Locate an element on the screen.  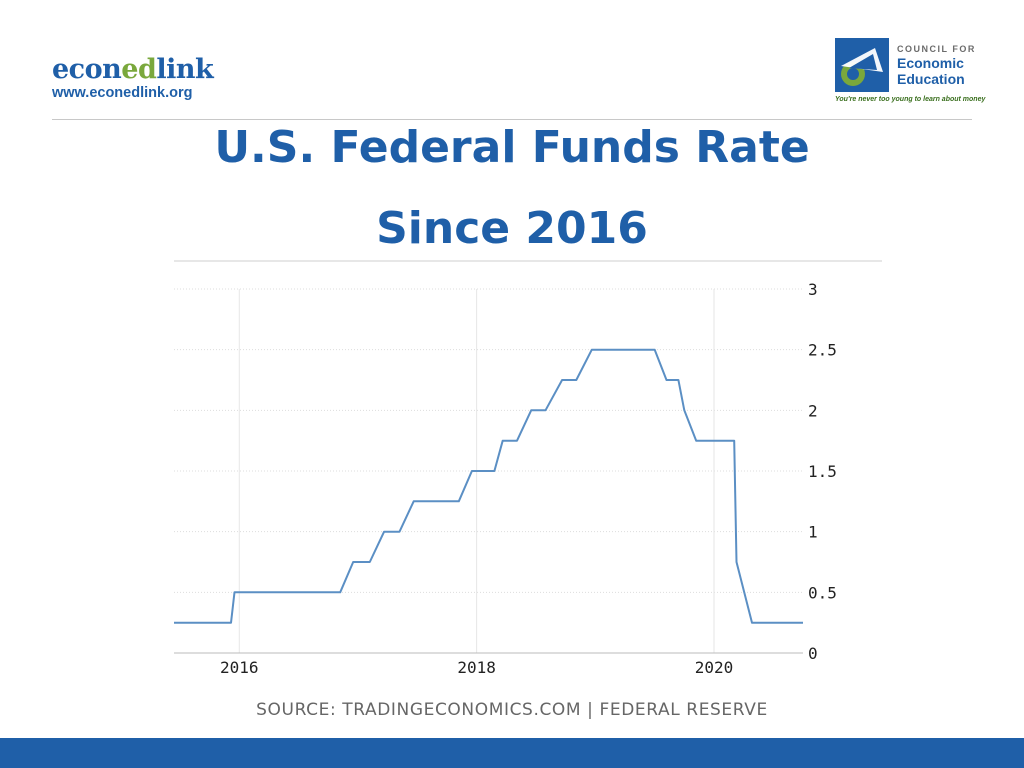
cee-line2: Economic is located at coordinates (930, 63).